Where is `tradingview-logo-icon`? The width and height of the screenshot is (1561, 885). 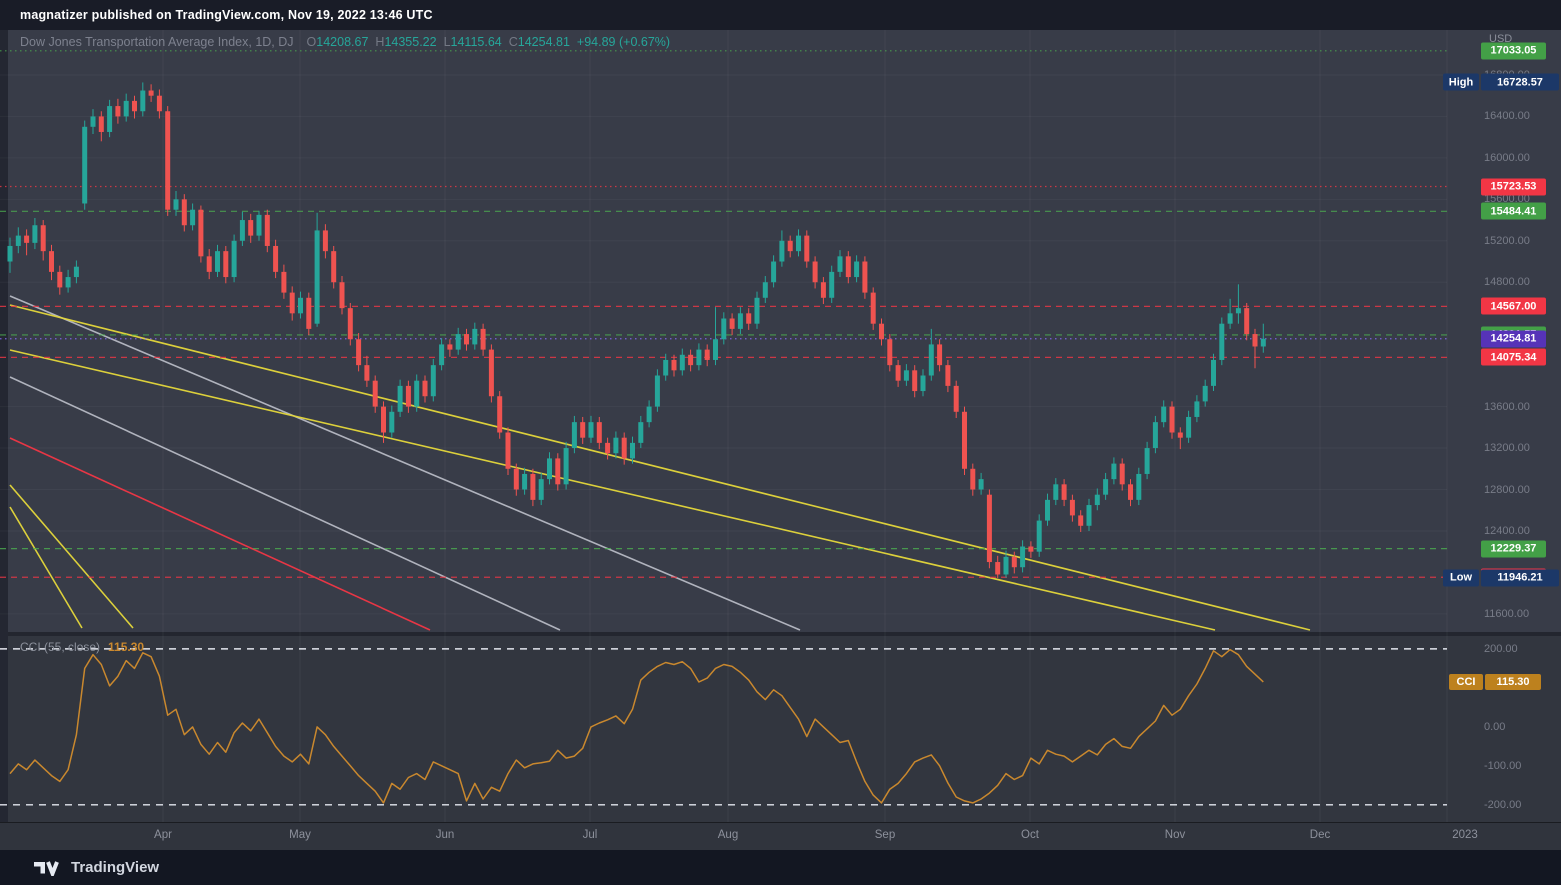
tradingview-logo-icon is located at coordinates (47, 868).